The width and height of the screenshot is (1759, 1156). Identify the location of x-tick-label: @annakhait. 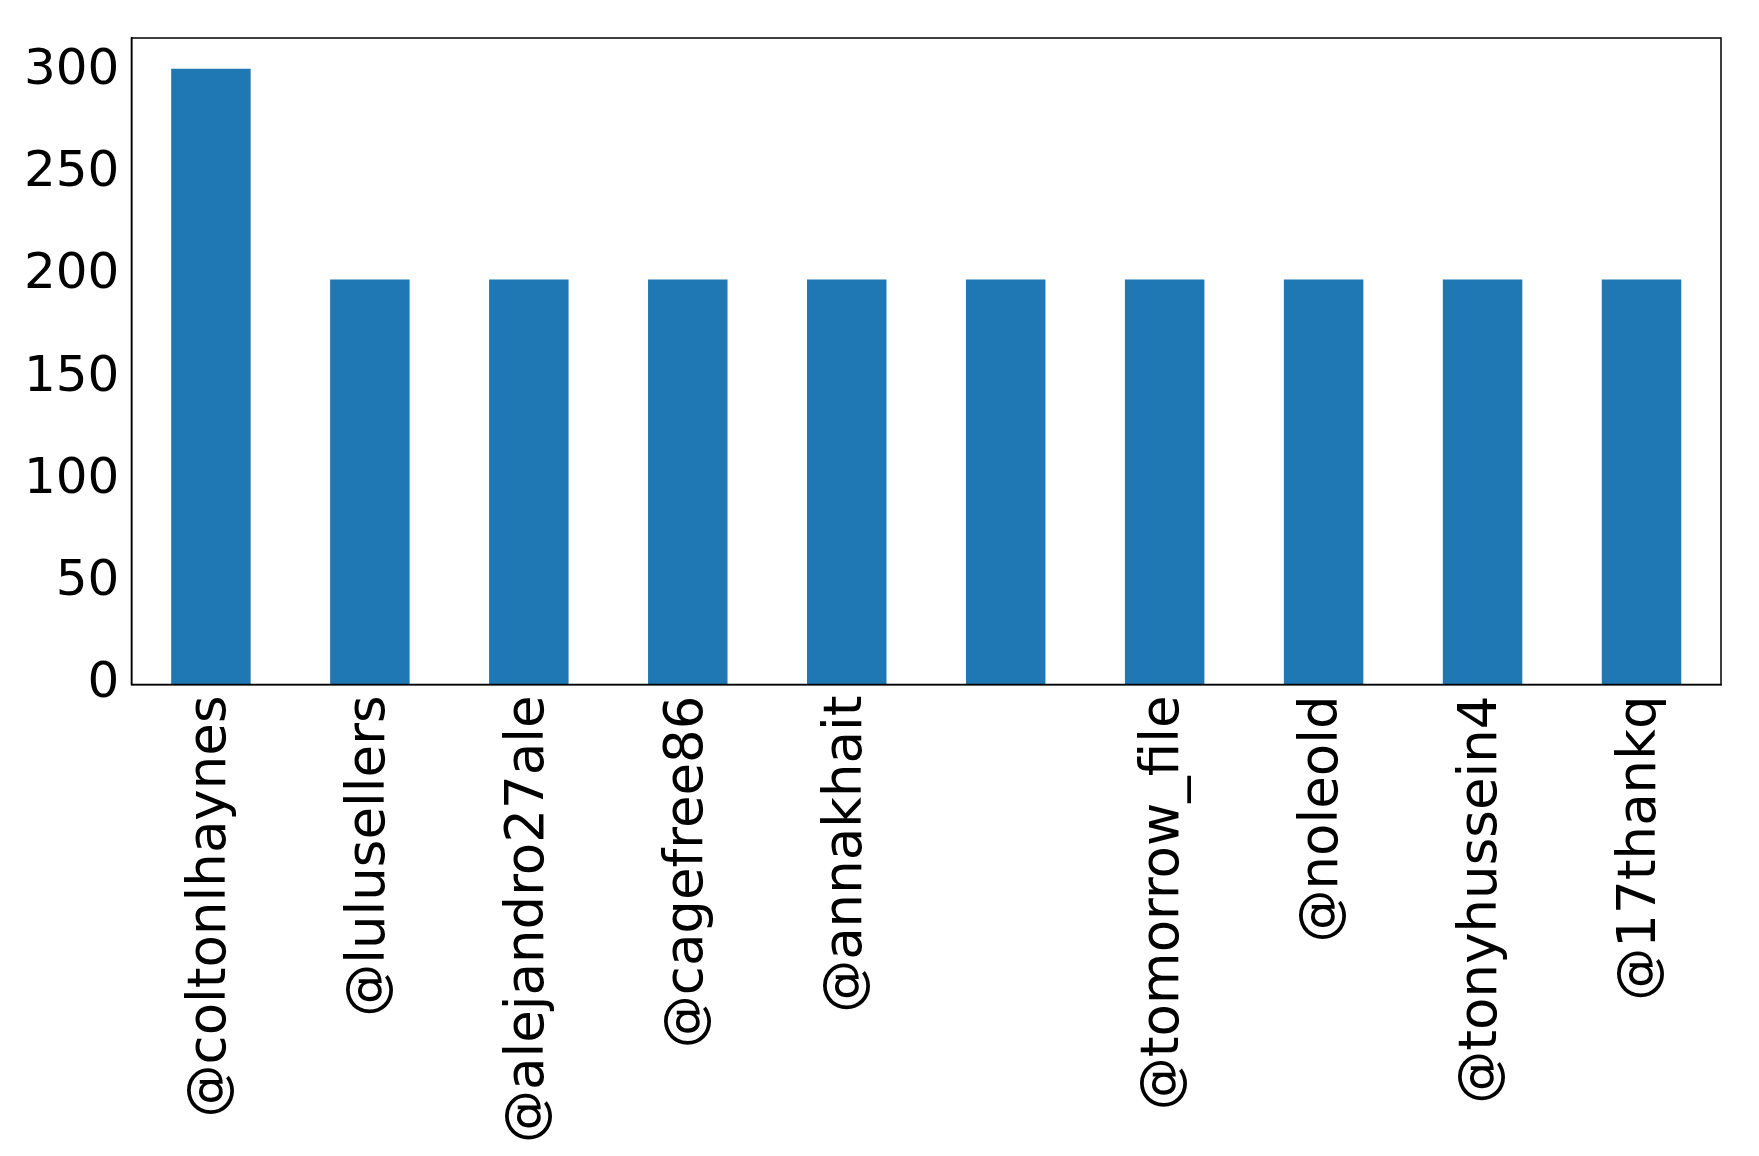
(842, 854).